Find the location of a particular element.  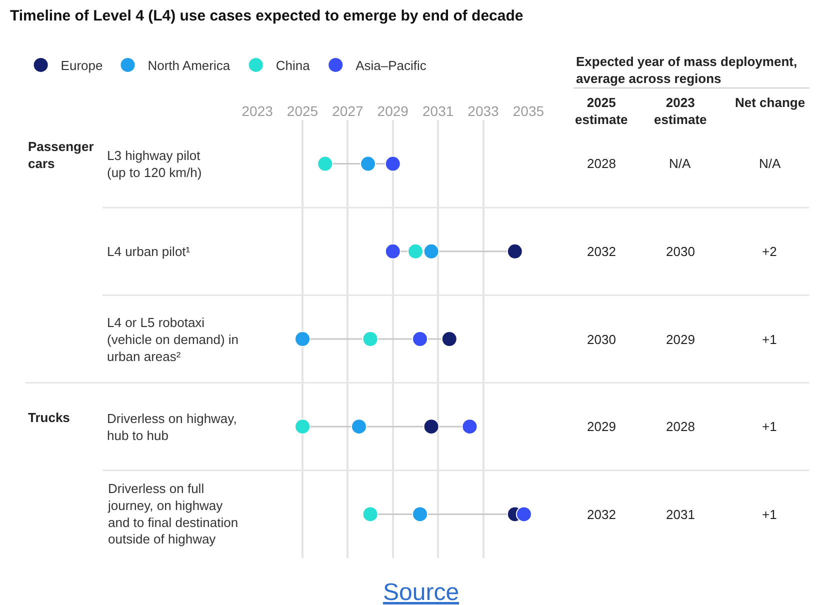

text: Passenger cars is located at coordinates (61, 155).